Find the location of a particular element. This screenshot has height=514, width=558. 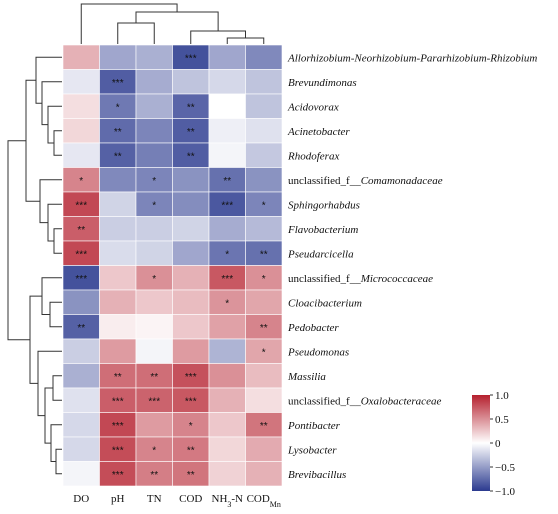

row-dendrogram is located at coordinates (34, 265).